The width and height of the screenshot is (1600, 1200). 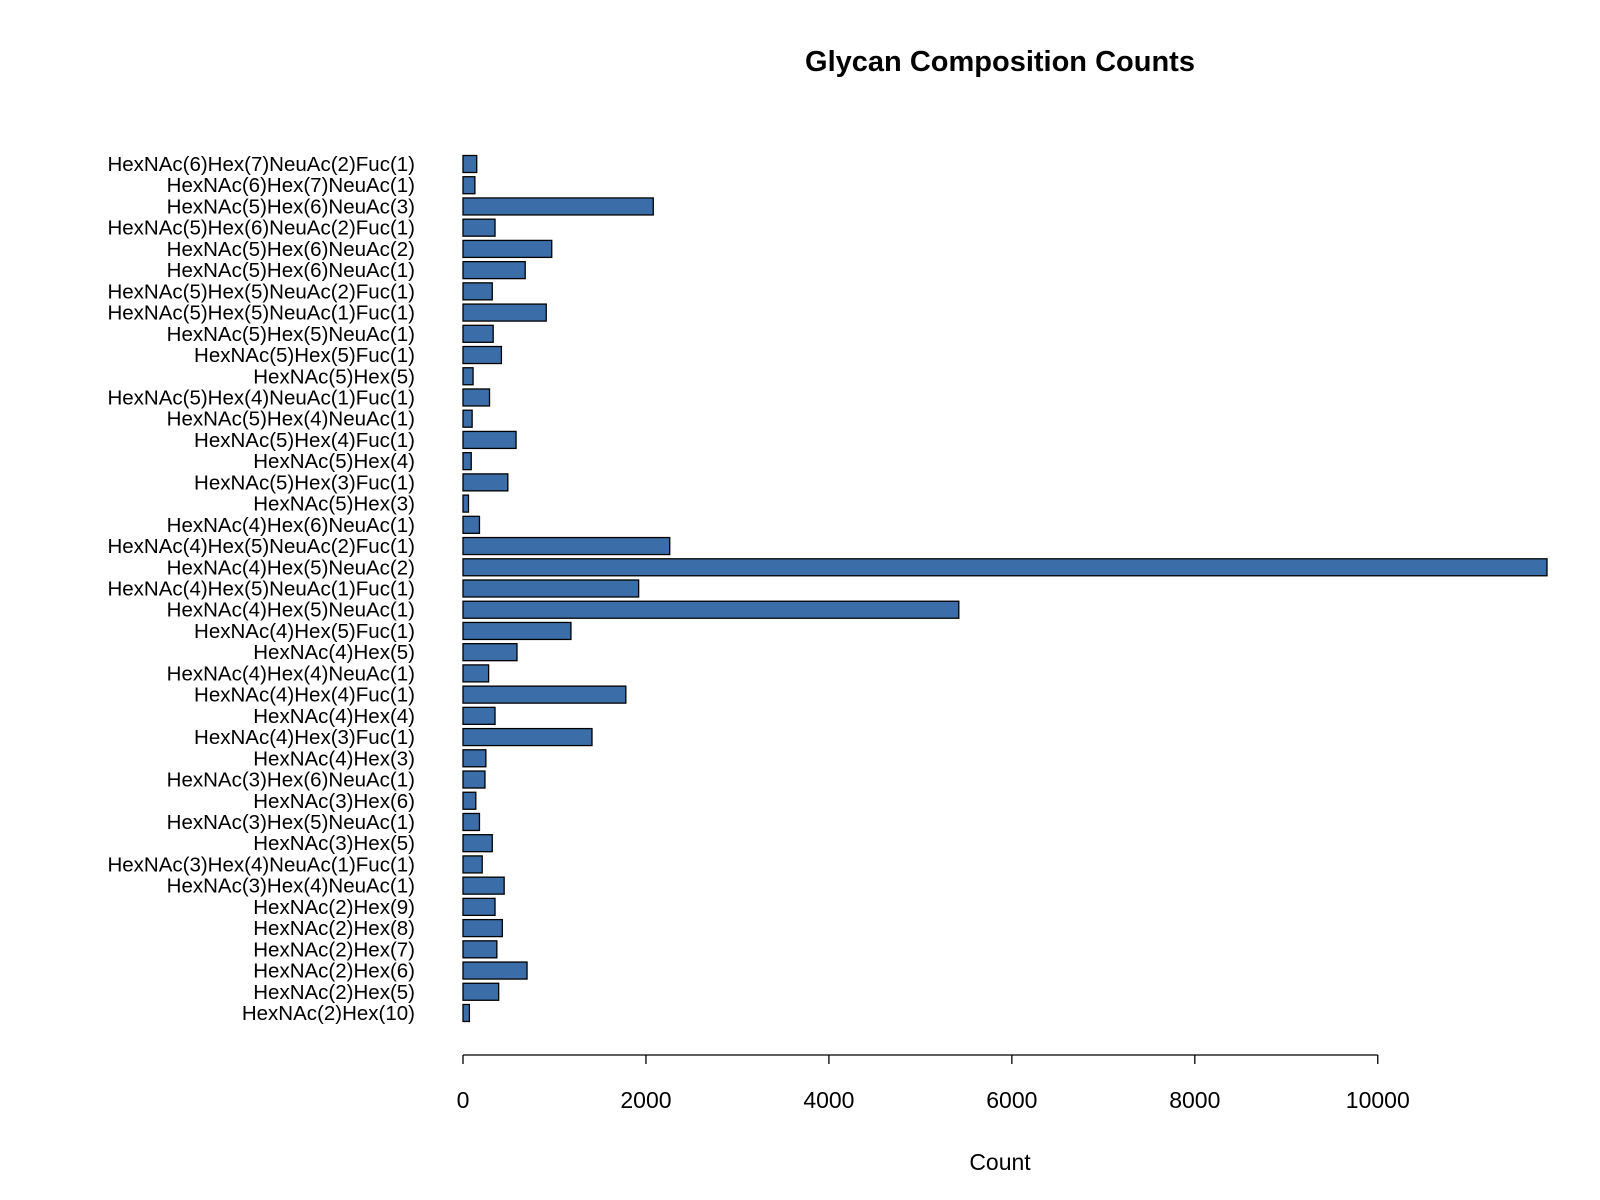 I want to click on category-label: HexNAc(3)Hex(4)NeuAc(1)Fuc(1), so click(x=261, y=864).